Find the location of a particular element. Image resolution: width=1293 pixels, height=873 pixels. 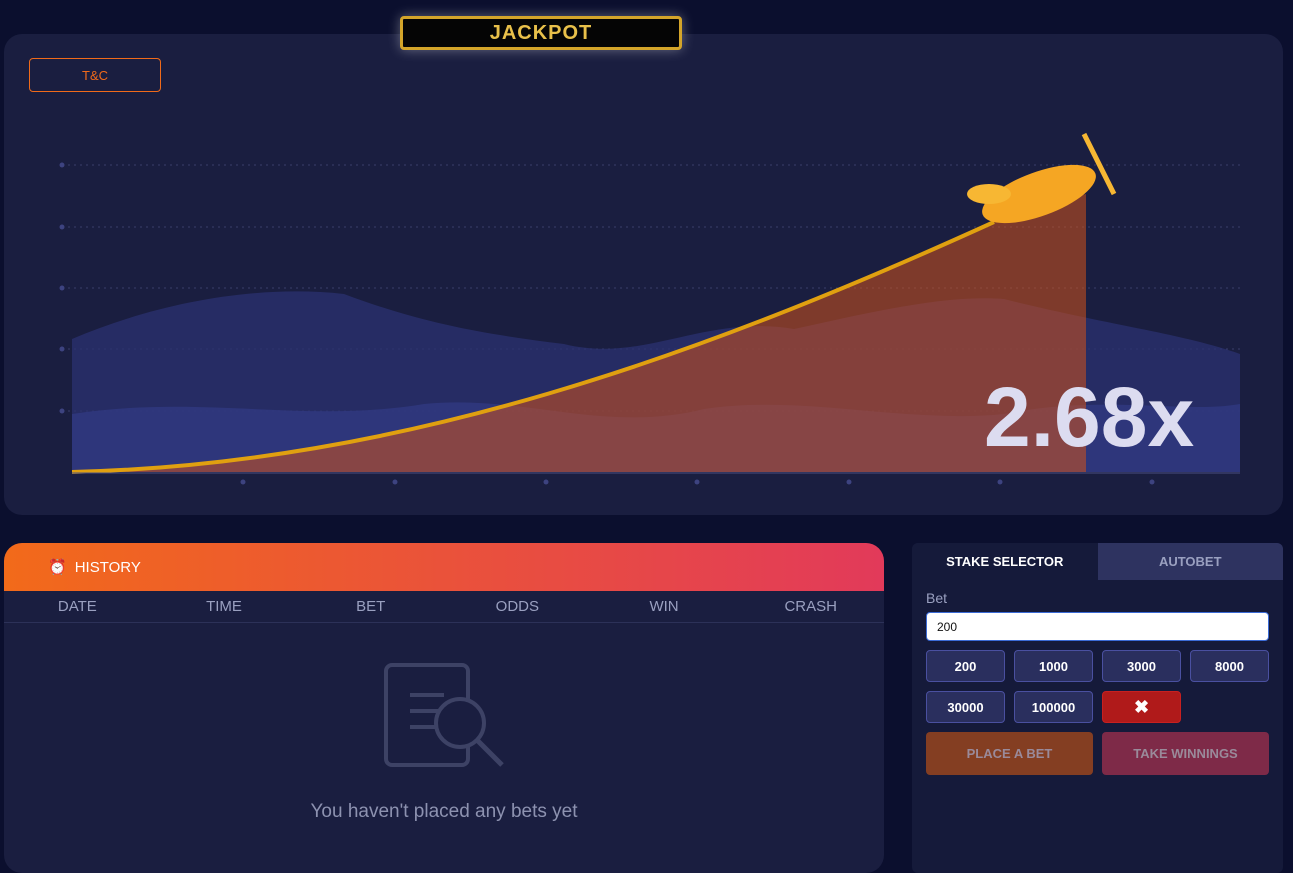

place-bet-button: PLACE A BET is located at coordinates (1009, 753).